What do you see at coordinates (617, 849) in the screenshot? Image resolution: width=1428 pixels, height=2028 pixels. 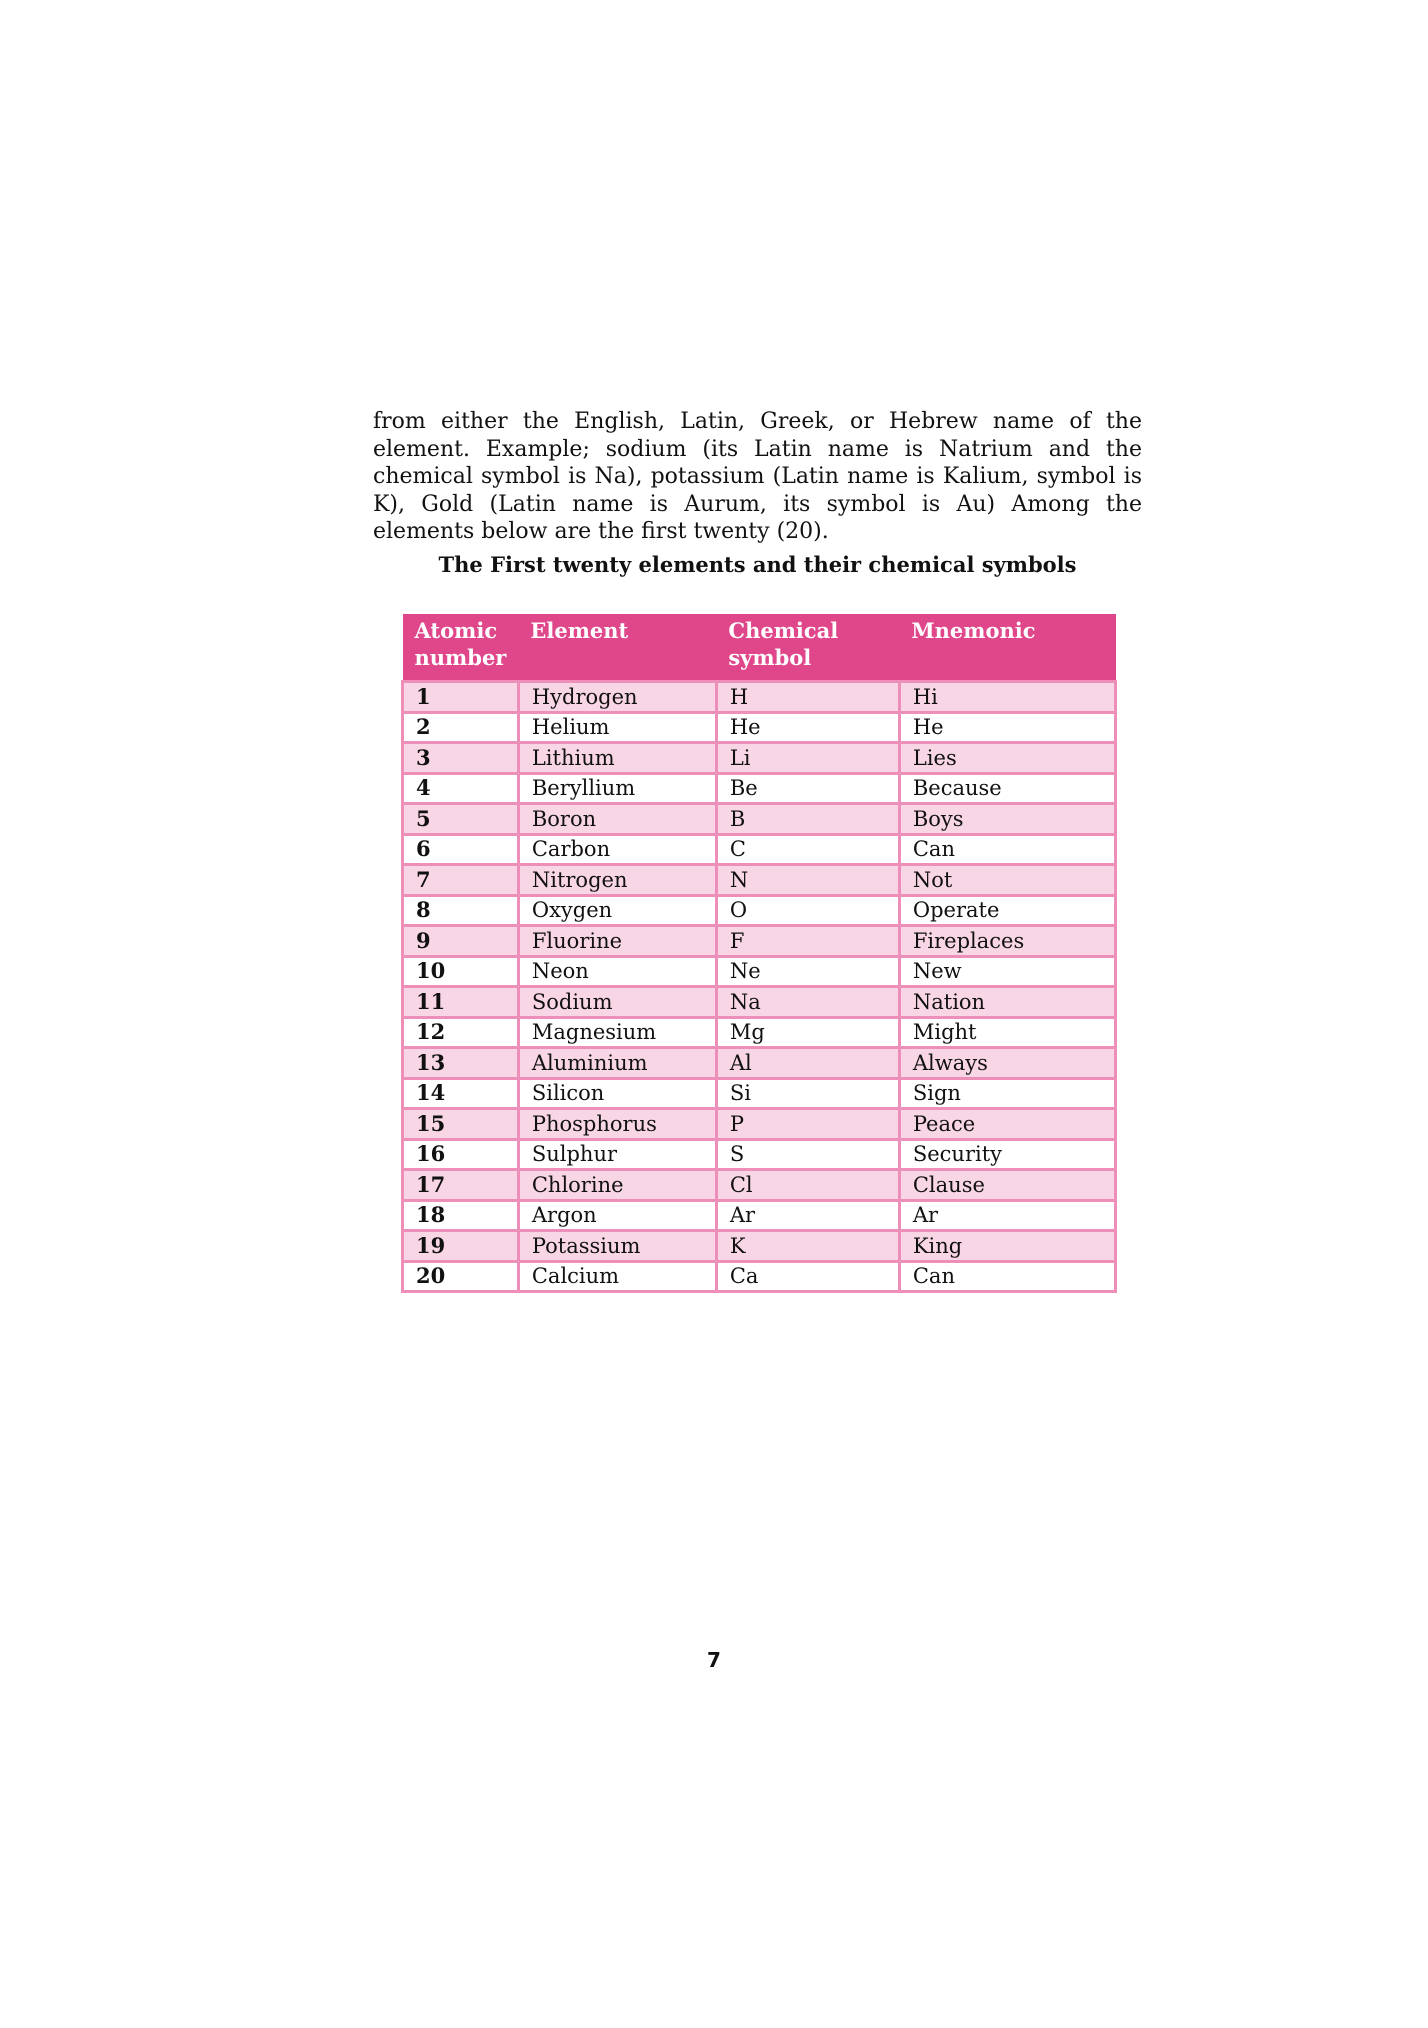 I see `cell-element: Carbon` at bounding box center [617, 849].